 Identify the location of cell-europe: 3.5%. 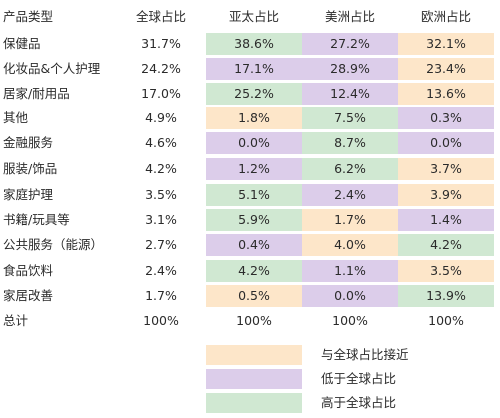
(446, 271).